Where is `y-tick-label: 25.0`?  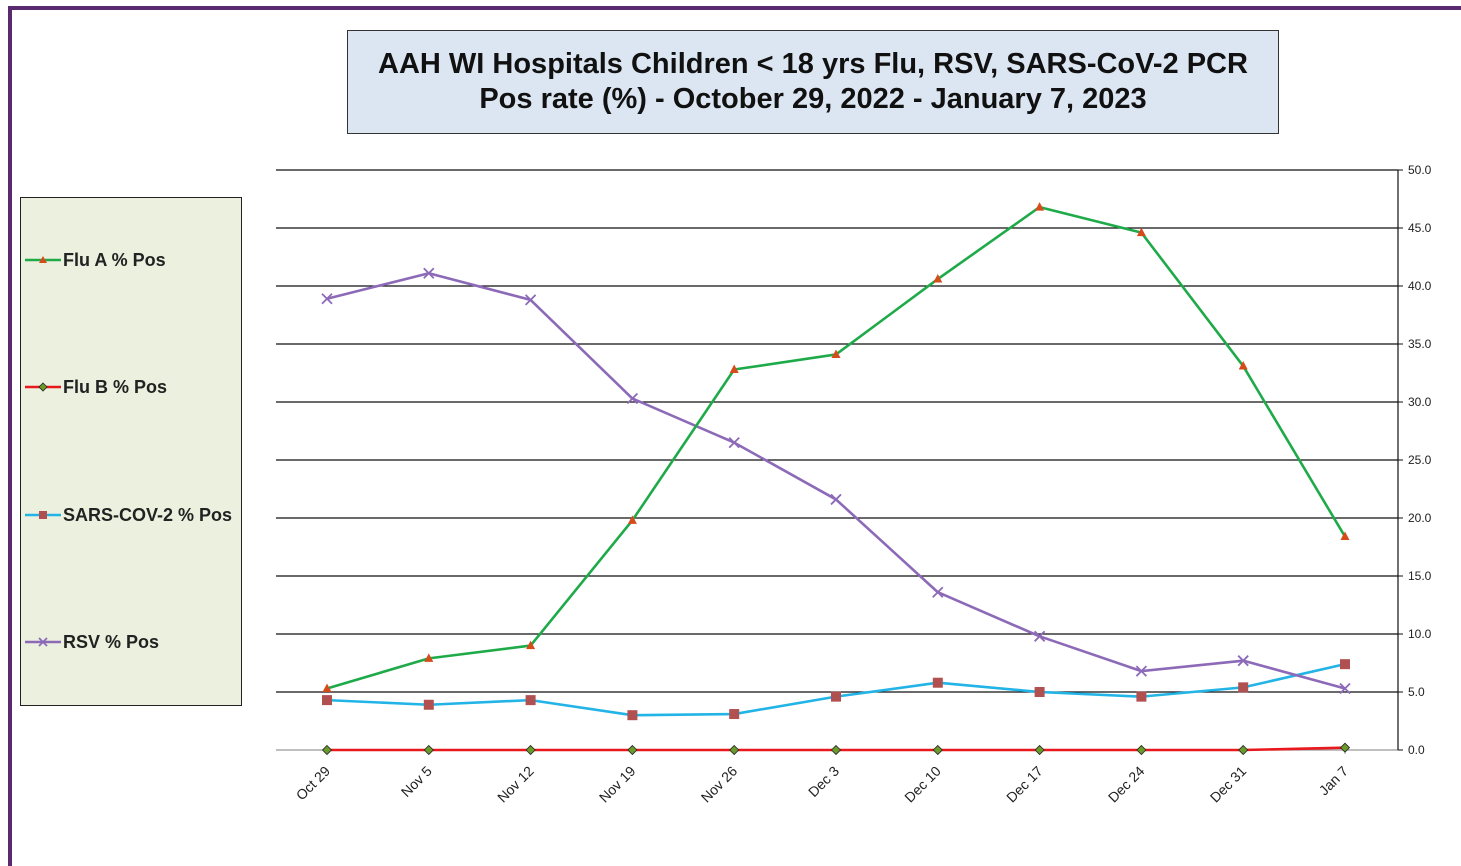
y-tick-label: 25.0 is located at coordinates (1420, 460).